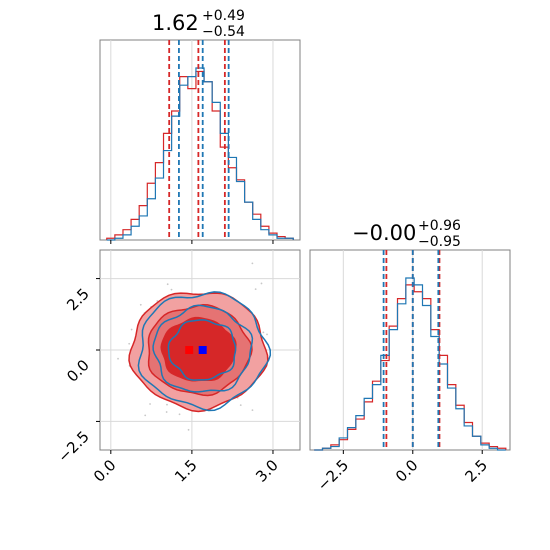 This screenshot has width=550, height=550. Describe the element at coordinates (223, 32) in the screenshot. I see `top-left-title-lower: −0.54` at that location.